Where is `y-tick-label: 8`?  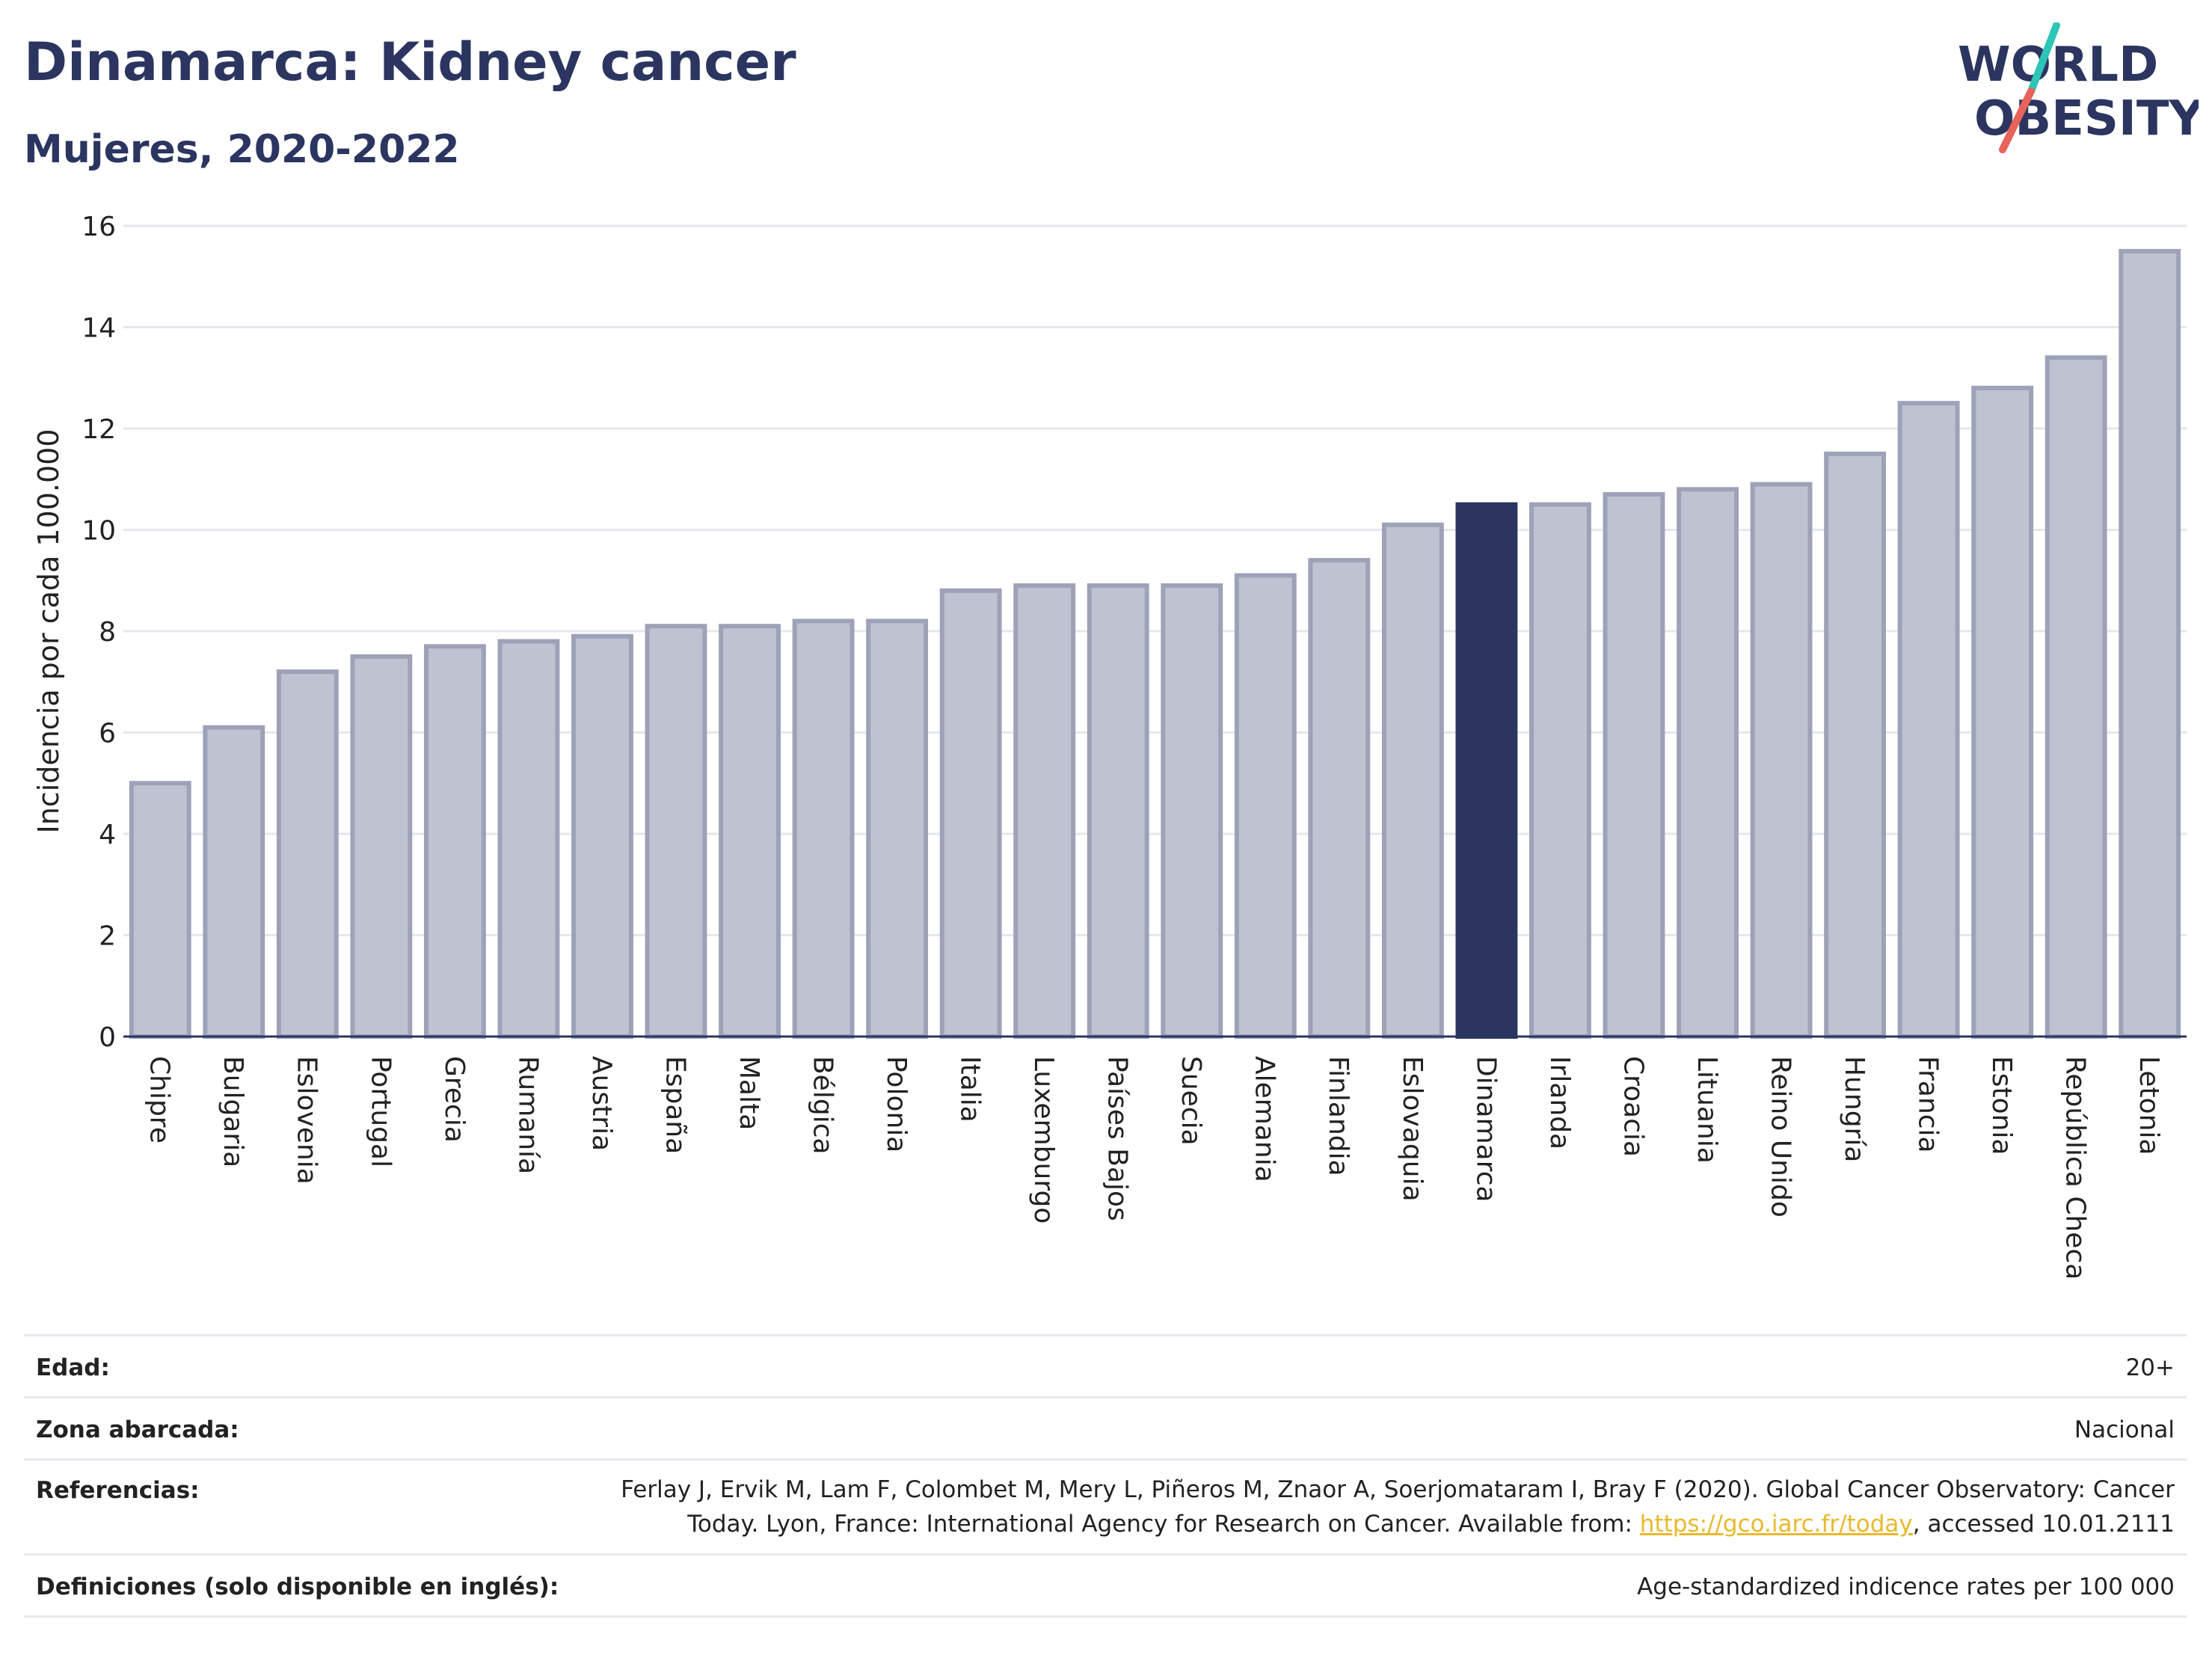
y-tick-label: 8 is located at coordinates (107, 632).